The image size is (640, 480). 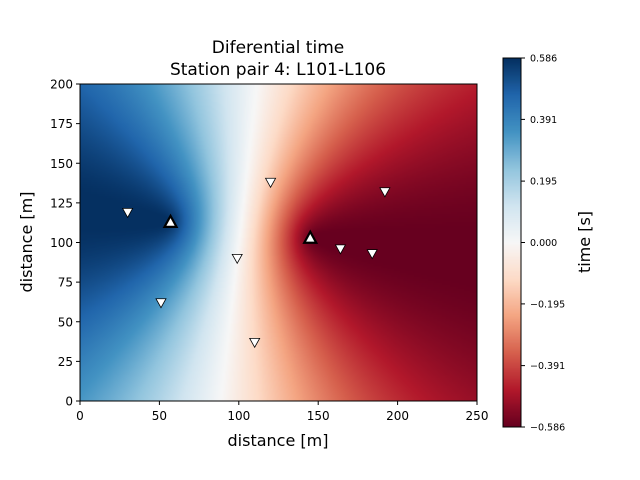 What do you see at coordinates (543, 182) in the screenshot?
I see `colorbar-tick-label: 0.195` at bounding box center [543, 182].